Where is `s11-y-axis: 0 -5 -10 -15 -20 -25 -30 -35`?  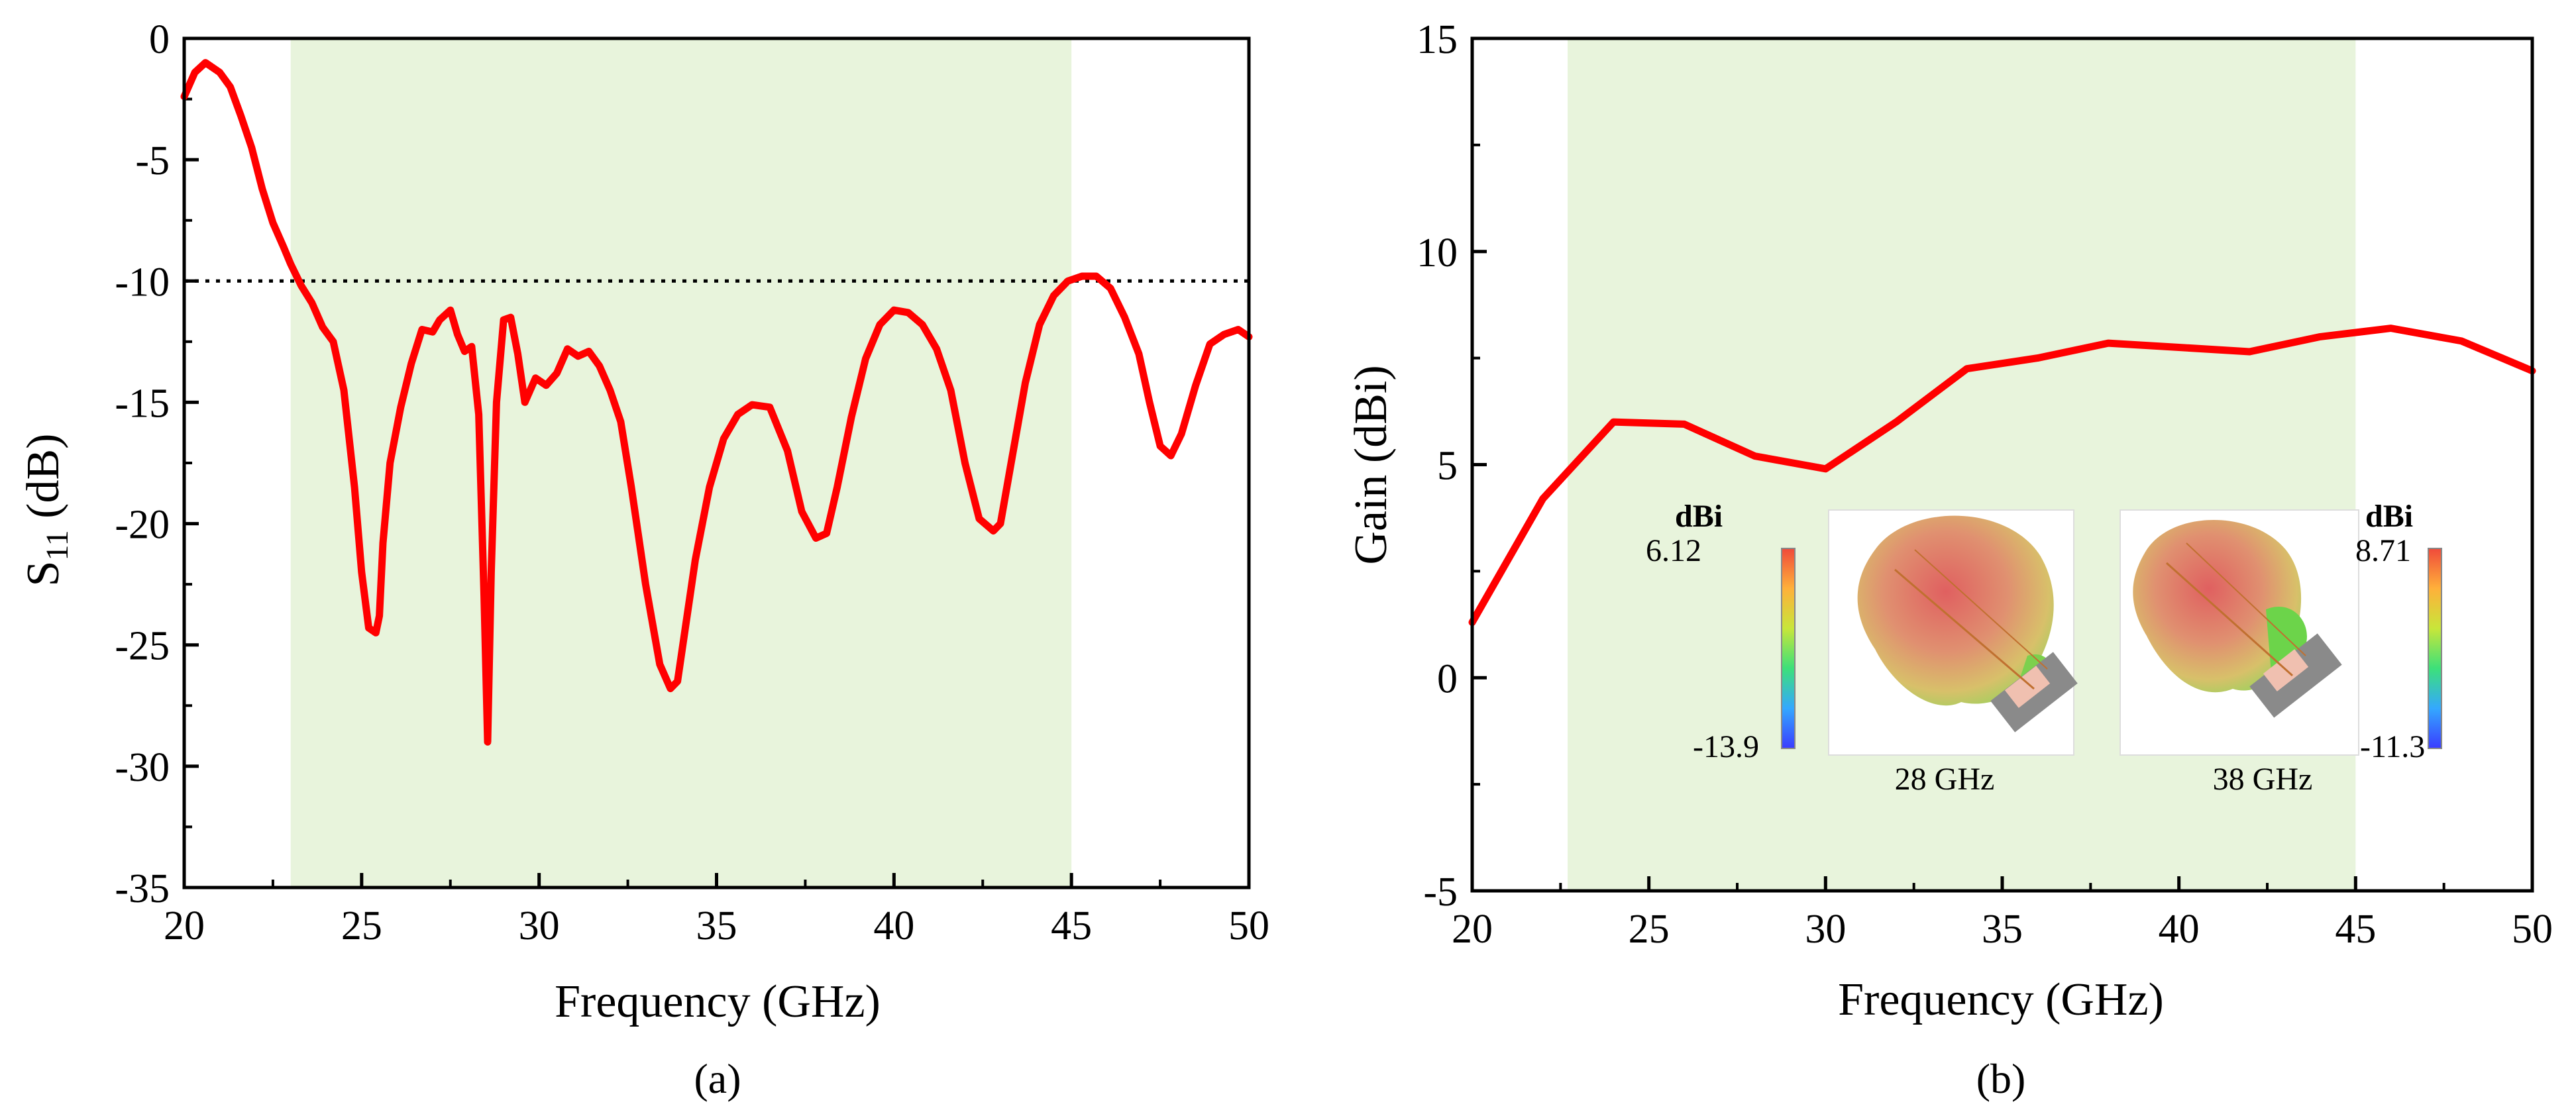 s11-y-axis: 0 -5 -10 -15 -20 -25 -30 -35 is located at coordinates (157, 464).